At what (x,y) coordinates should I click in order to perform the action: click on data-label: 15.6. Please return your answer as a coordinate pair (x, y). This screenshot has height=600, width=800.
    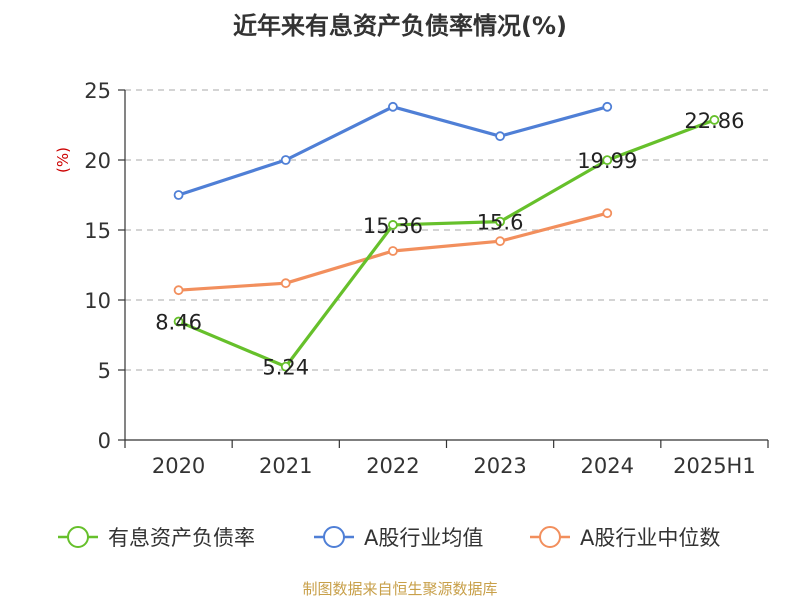
    Looking at the image, I should click on (500, 223).